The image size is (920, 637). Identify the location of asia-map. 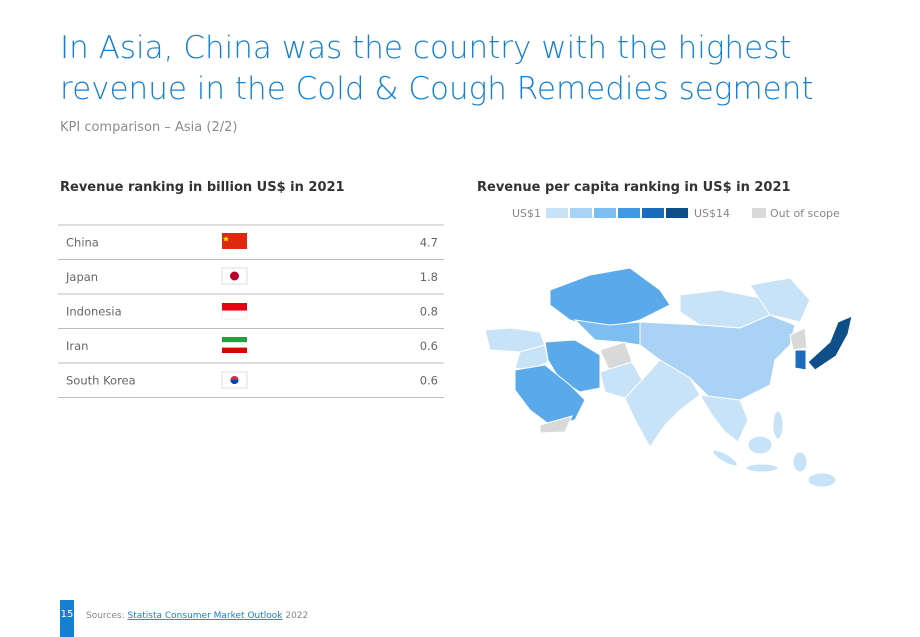
(668, 377).